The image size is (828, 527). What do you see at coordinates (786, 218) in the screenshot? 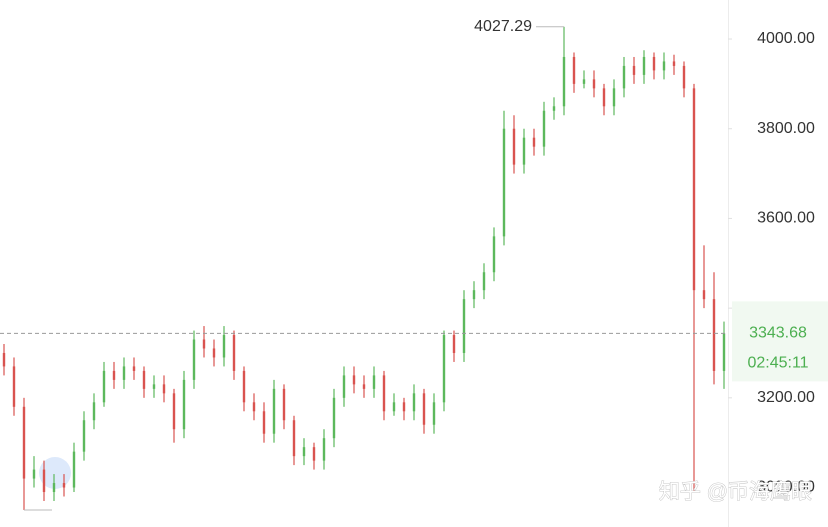
I see `y-tick-label: 3600.00` at bounding box center [786, 218].